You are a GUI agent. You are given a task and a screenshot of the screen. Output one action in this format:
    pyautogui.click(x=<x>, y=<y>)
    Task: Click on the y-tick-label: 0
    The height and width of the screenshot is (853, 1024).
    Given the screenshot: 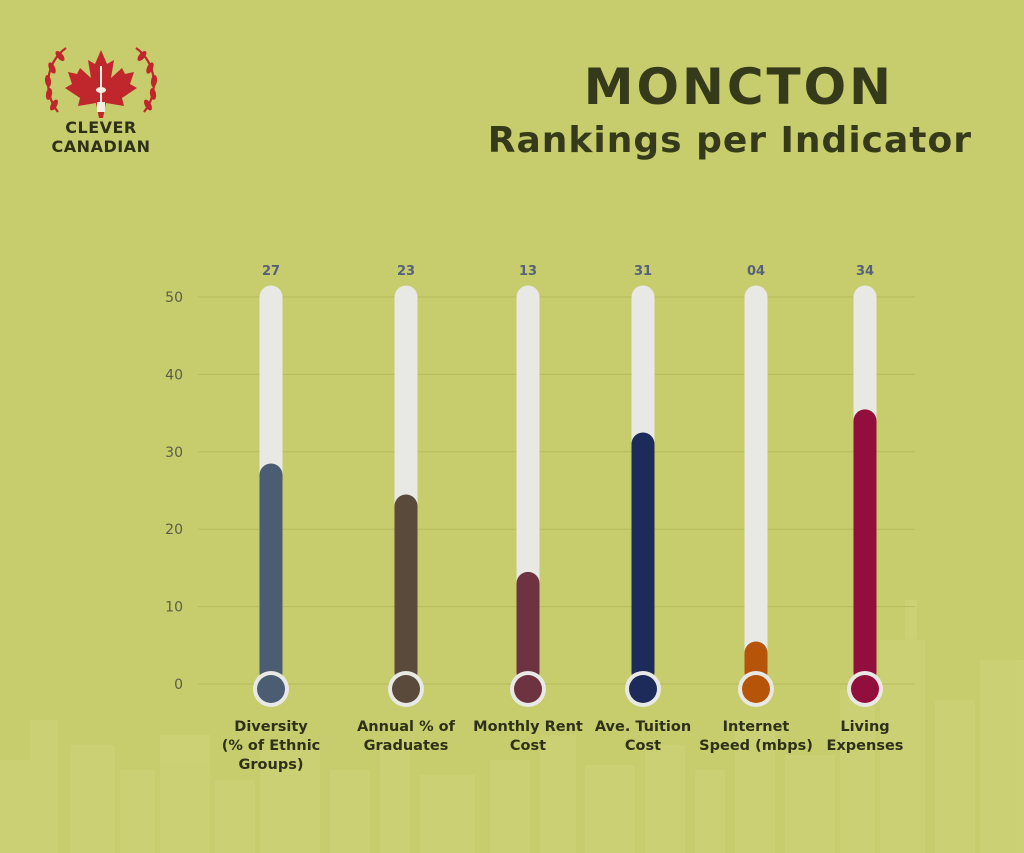 What is the action you would take?
    pyautogui.click(x=178, y=685)
    